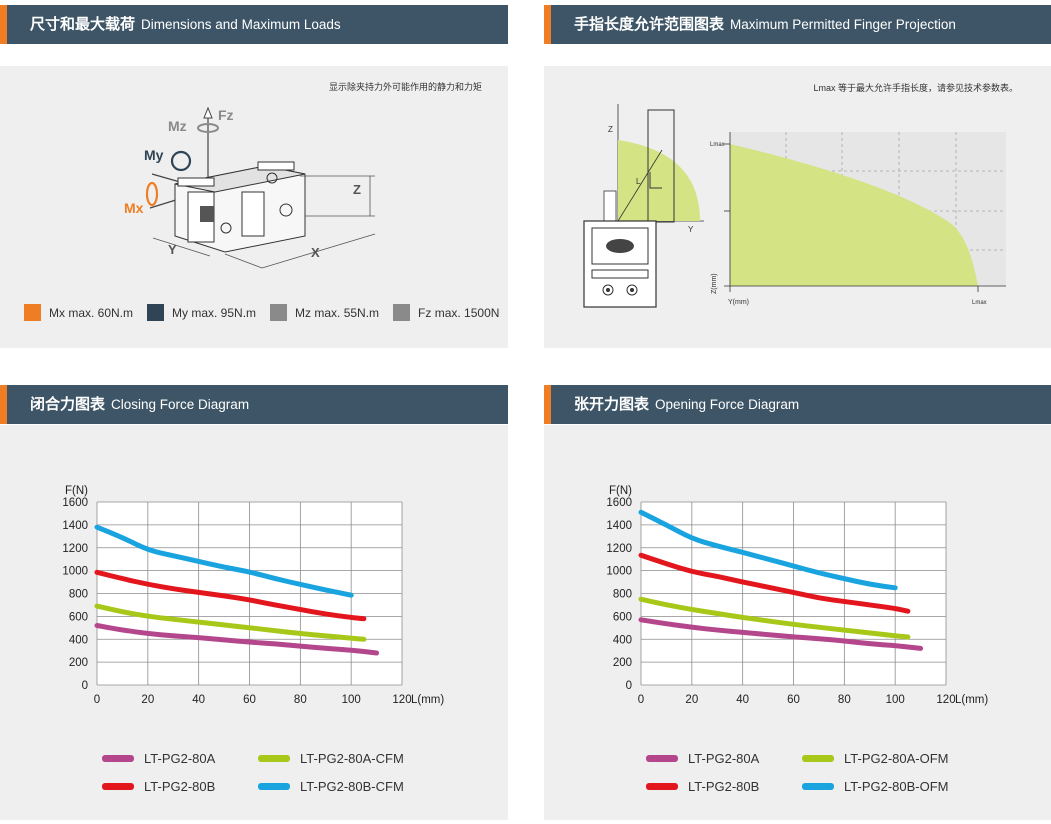 The width and height of the screenshot is (1051, 824). I want to click on dimensions-title-cn: 尺寸和最大载荷, so click(83, 24).